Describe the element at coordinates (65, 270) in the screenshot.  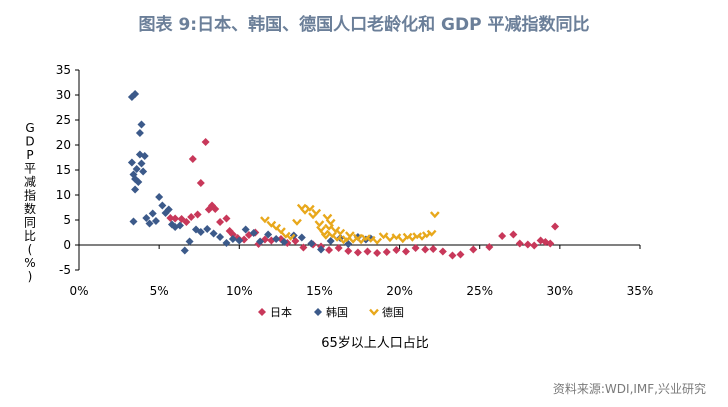
I see `y-tick-label: -5` at that location.